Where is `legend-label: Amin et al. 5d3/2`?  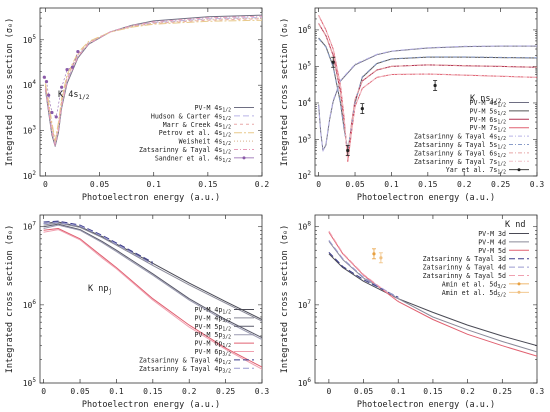
legend-label: Amin et al. 5d3/2 is located at coordinates (474, 285).